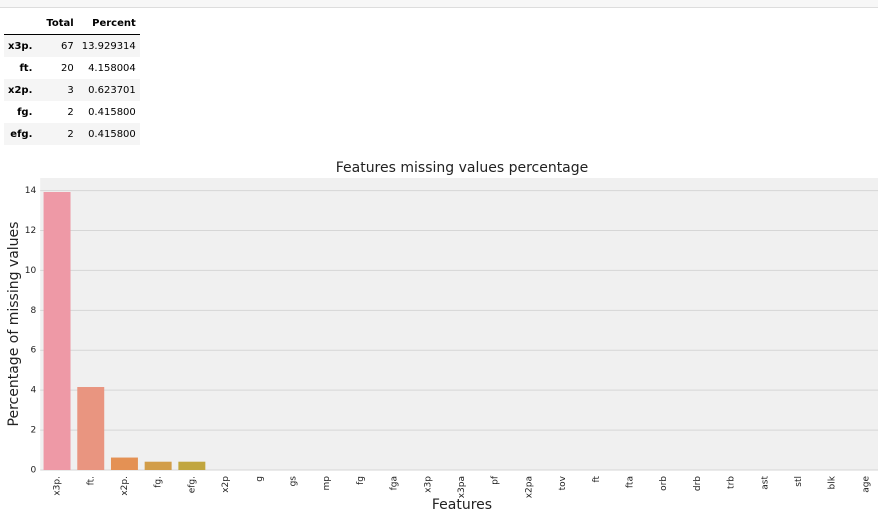 This screenshot has height=522, width=878. I want to click on code-cell-strip, so click(439, 4).